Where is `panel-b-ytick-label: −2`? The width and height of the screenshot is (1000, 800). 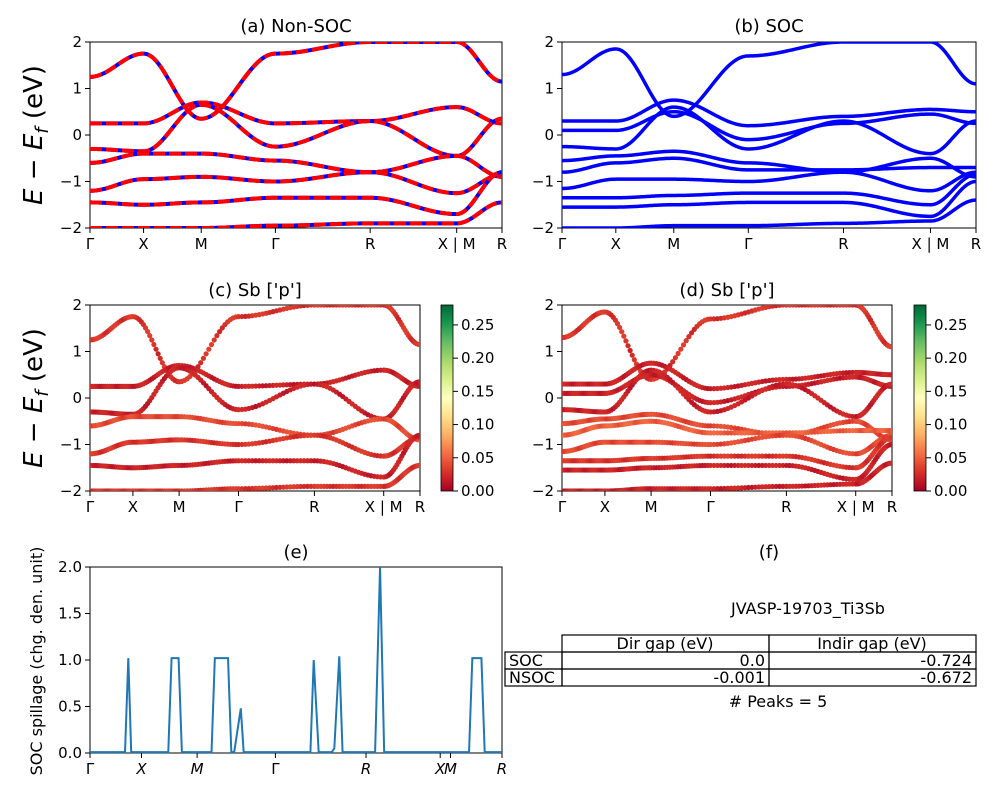 panel-b-ytick-label: −2 is located at coordinates (543, 228).